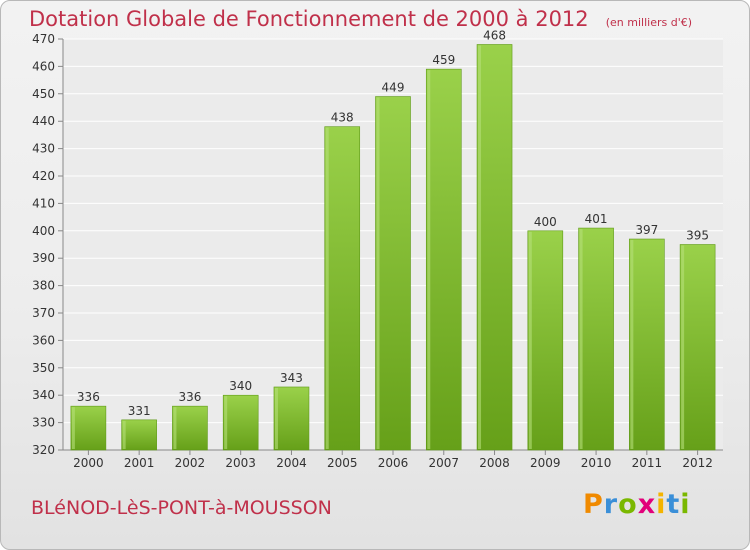  I want to click on y-tick-label: 360, so click(43, 340).